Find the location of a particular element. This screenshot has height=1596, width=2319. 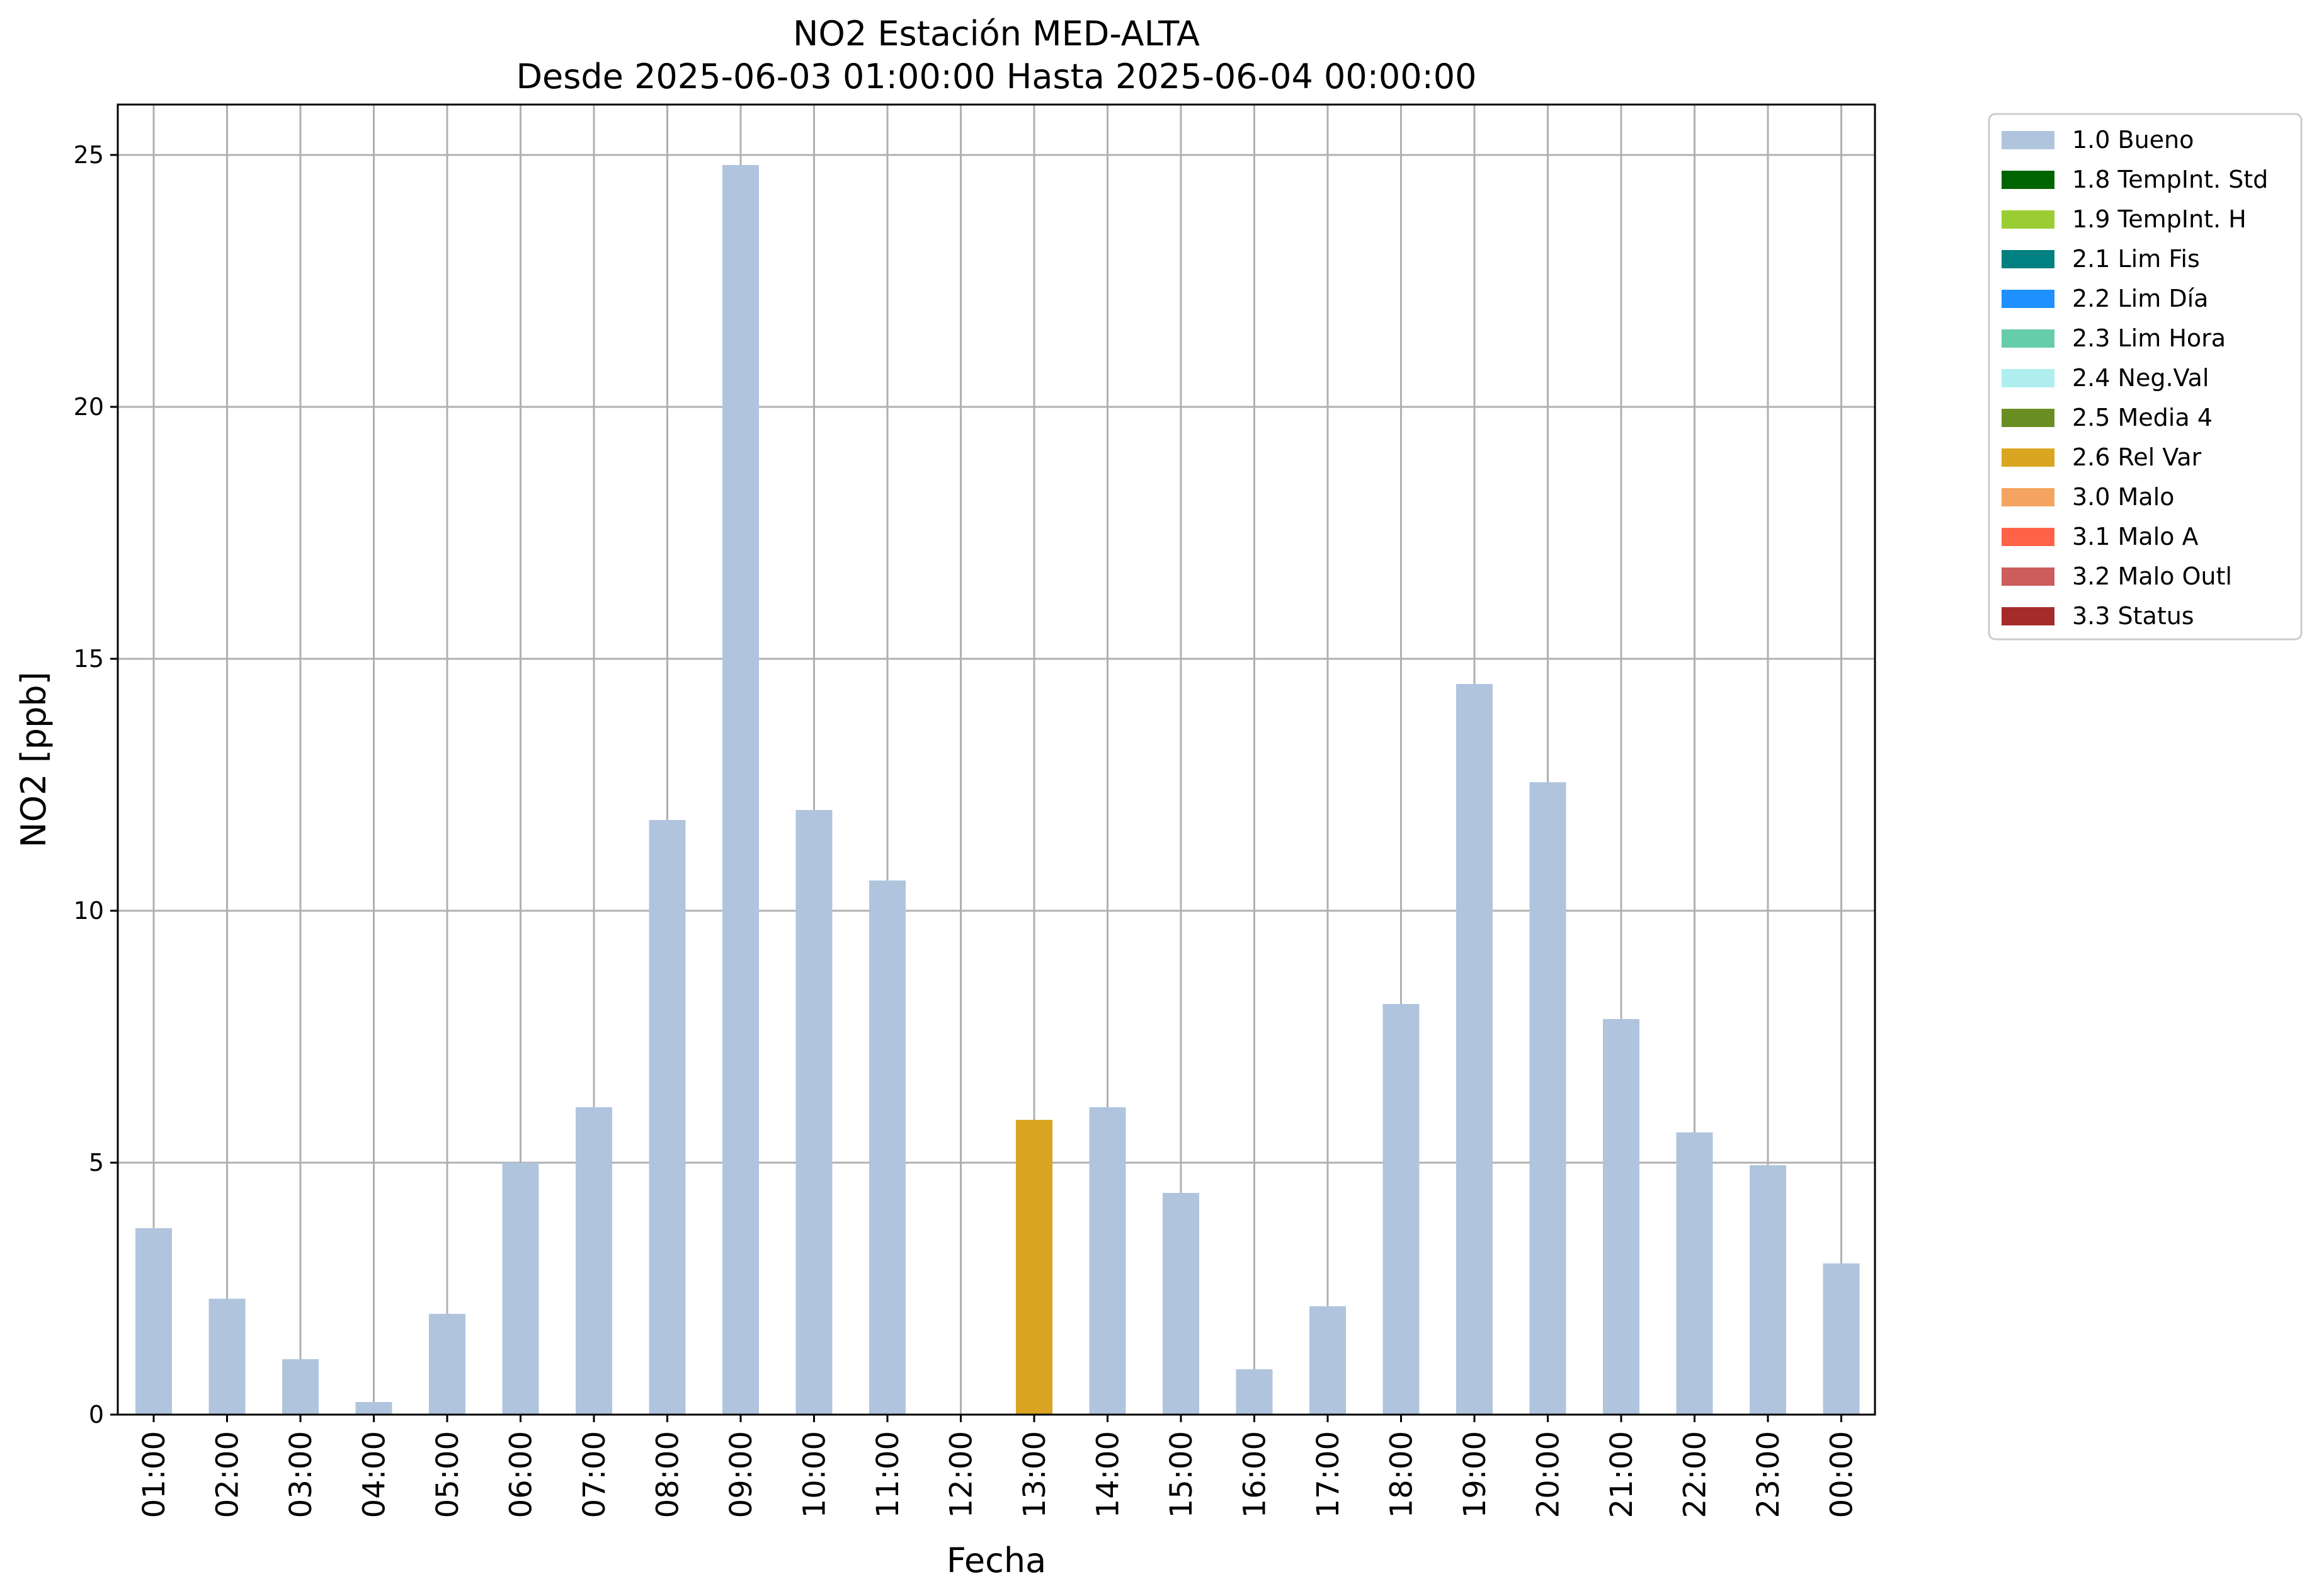

bar-09:00 is located at coordinates (740, 790).